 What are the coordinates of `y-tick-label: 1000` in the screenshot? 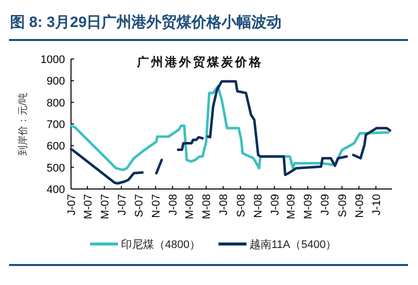 It's located at (52, 60).